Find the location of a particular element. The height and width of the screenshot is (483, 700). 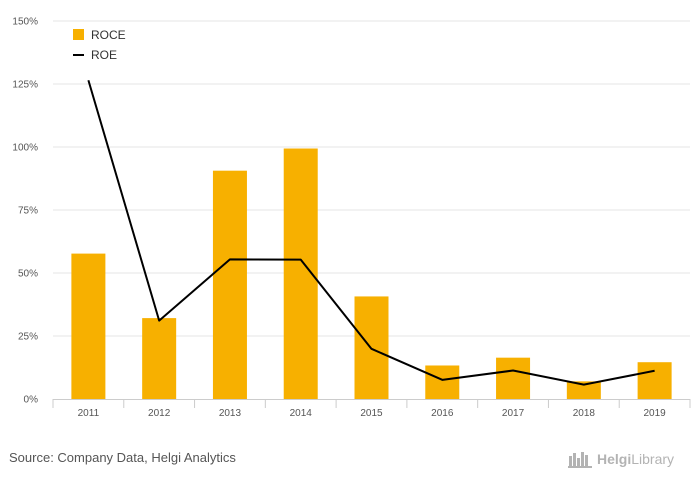

helgi-library-logo: Helgi Library is located at coordinates (621, 459).